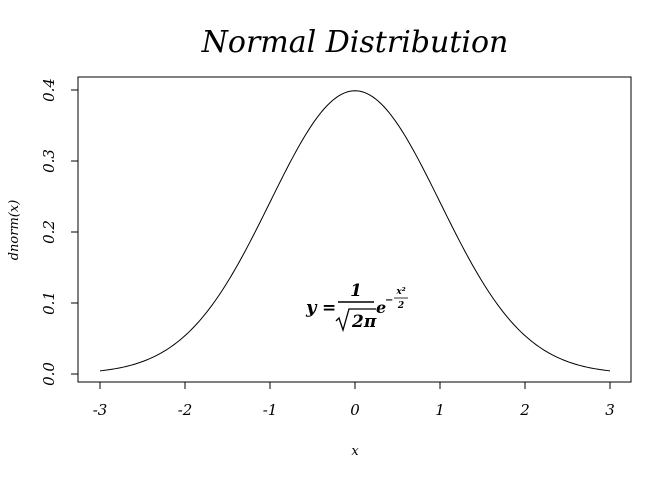 This screenshot has width=672, height=480. Describe the element at coordinates (100, 410) in the screenshot. I see `x-tick-label: -3` at that location.